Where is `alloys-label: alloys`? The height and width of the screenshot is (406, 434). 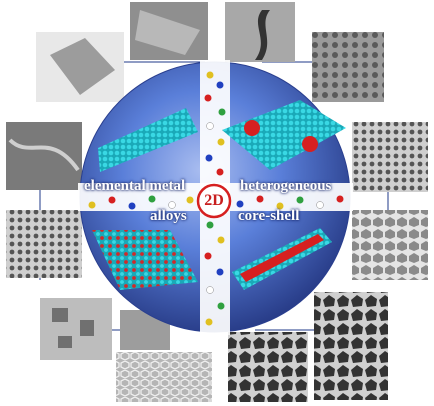
alloys-label: alloys is located at coordinates (168, 216).